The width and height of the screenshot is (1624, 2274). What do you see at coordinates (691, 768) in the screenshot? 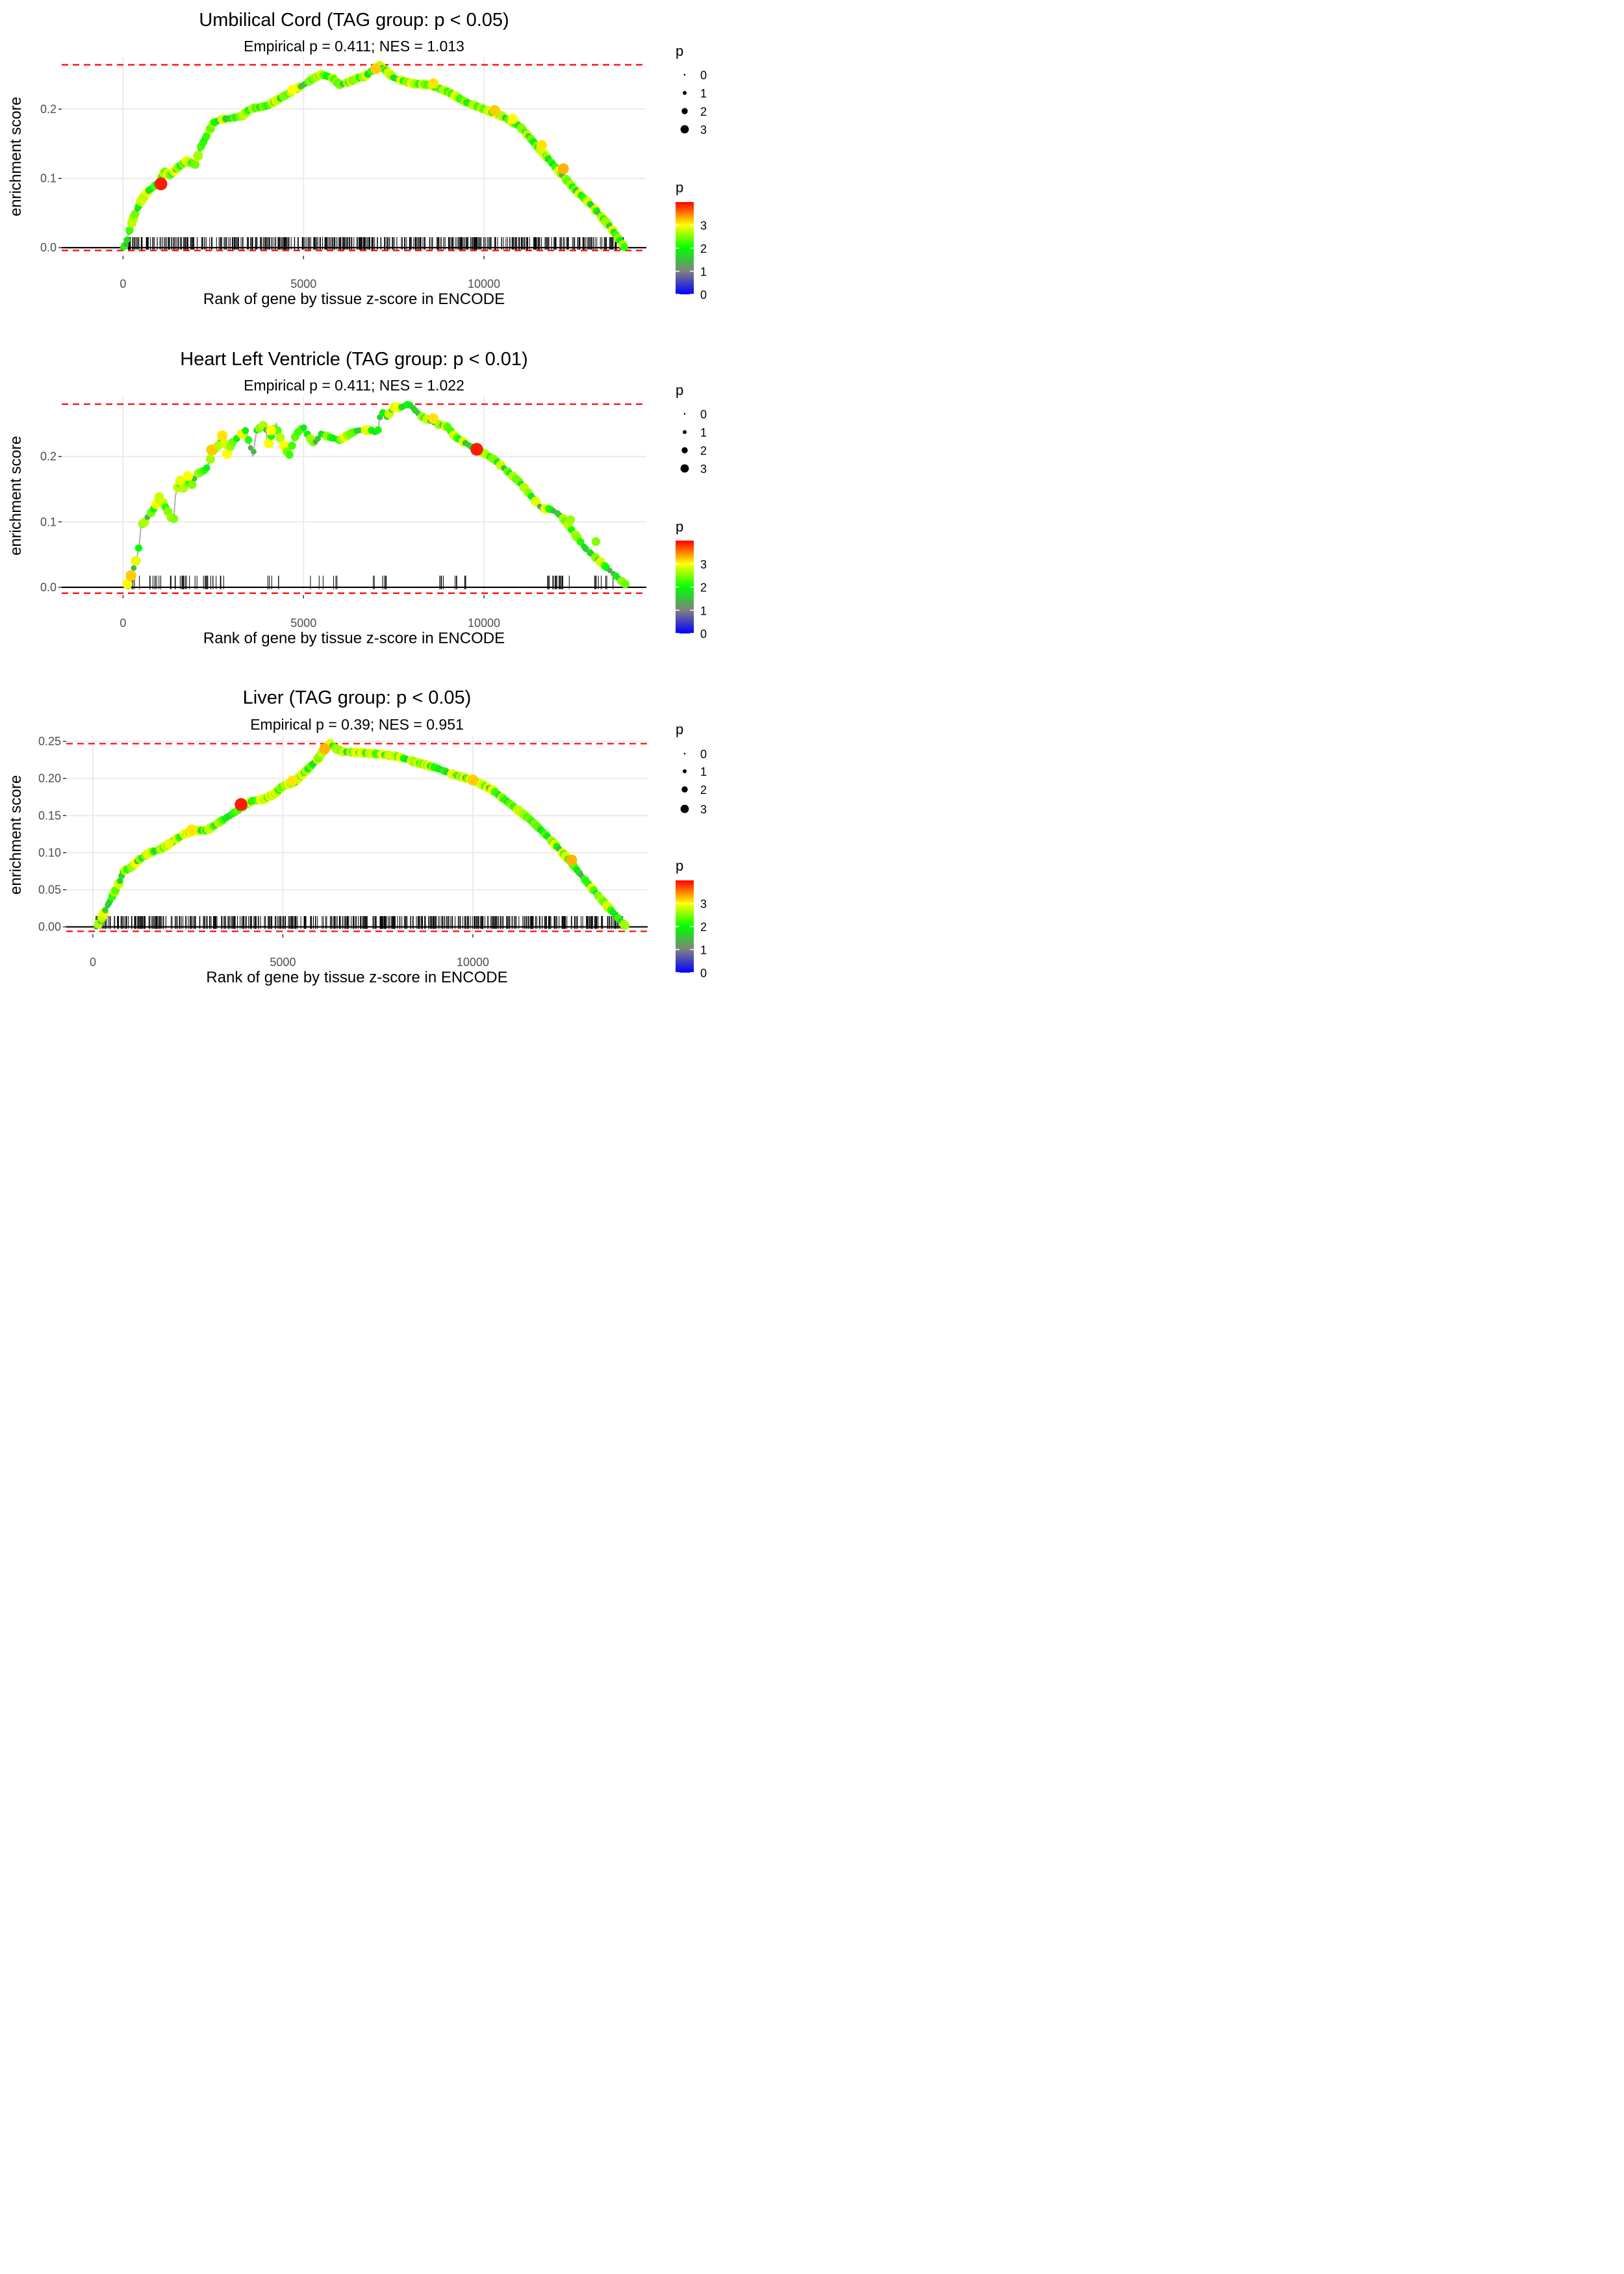
I see `size-legend: p 0 1 2 3` at bounding box center [691, 768].